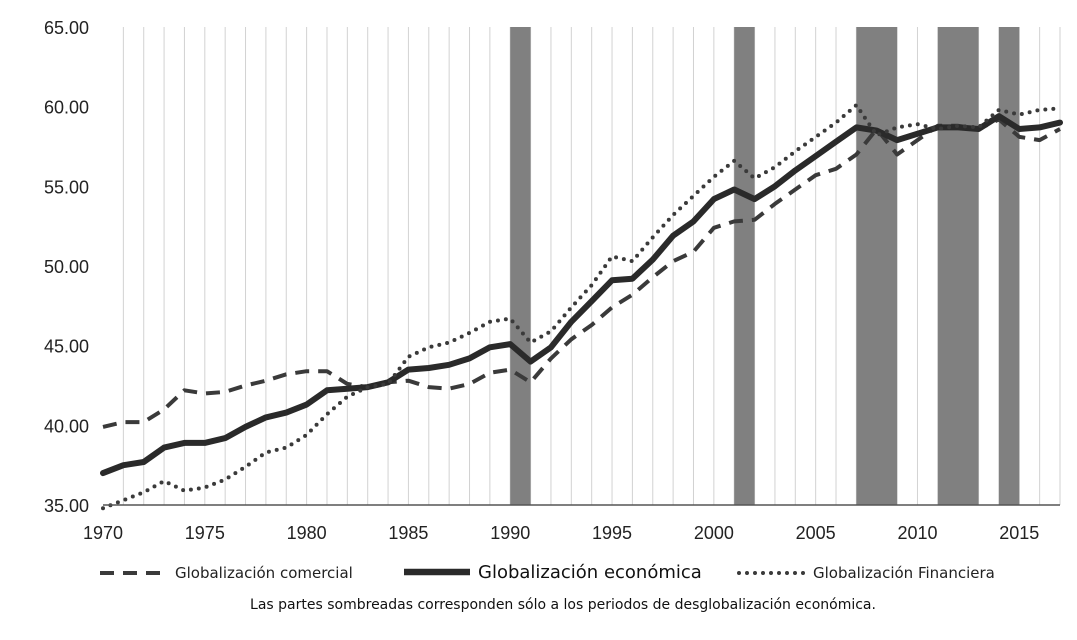 The image size is (1077, 640). What do you see at coordinates (66, 28) in the screenshot?
I see `y-tick-label: 65.00` at bounding box center [66, 28].